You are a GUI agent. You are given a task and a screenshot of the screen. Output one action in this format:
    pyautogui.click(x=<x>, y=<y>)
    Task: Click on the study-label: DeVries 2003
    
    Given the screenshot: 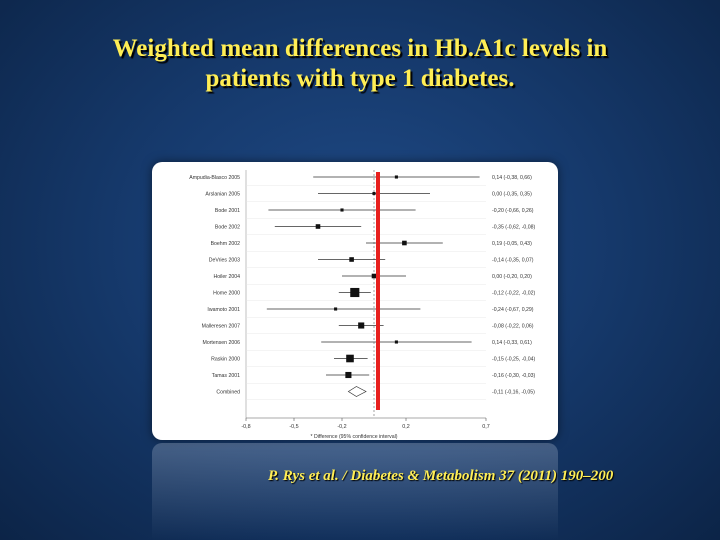 What is the action you would take?
    pyautogui.click(x=224, y=261)
    